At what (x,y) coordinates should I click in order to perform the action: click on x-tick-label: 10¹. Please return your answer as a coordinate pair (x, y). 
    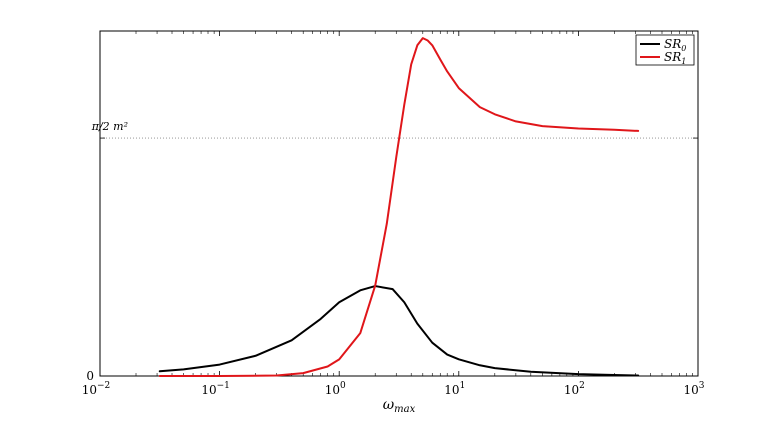
    Looking at the image, I should click on (454, 389).